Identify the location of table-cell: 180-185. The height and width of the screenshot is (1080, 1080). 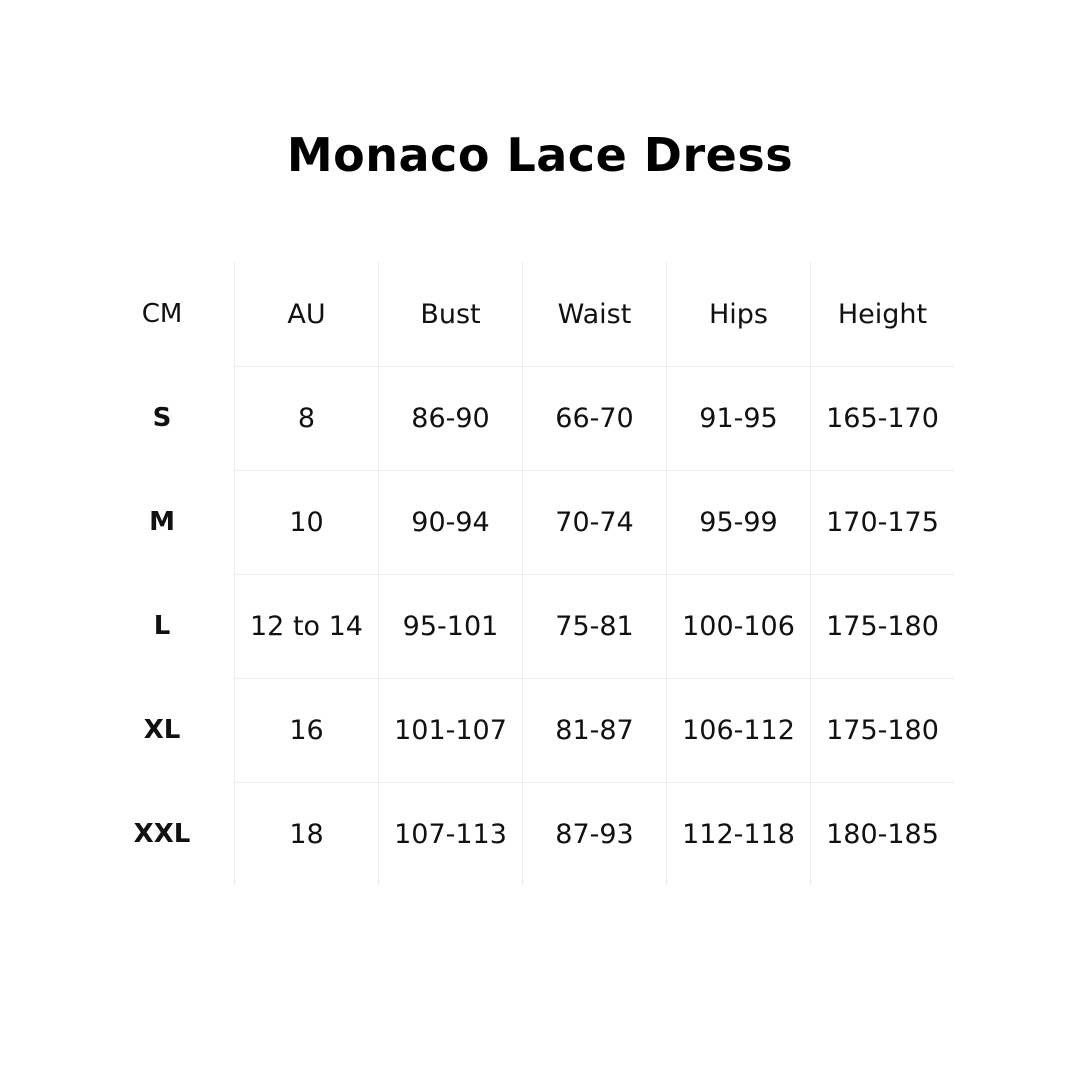
(882, 834).